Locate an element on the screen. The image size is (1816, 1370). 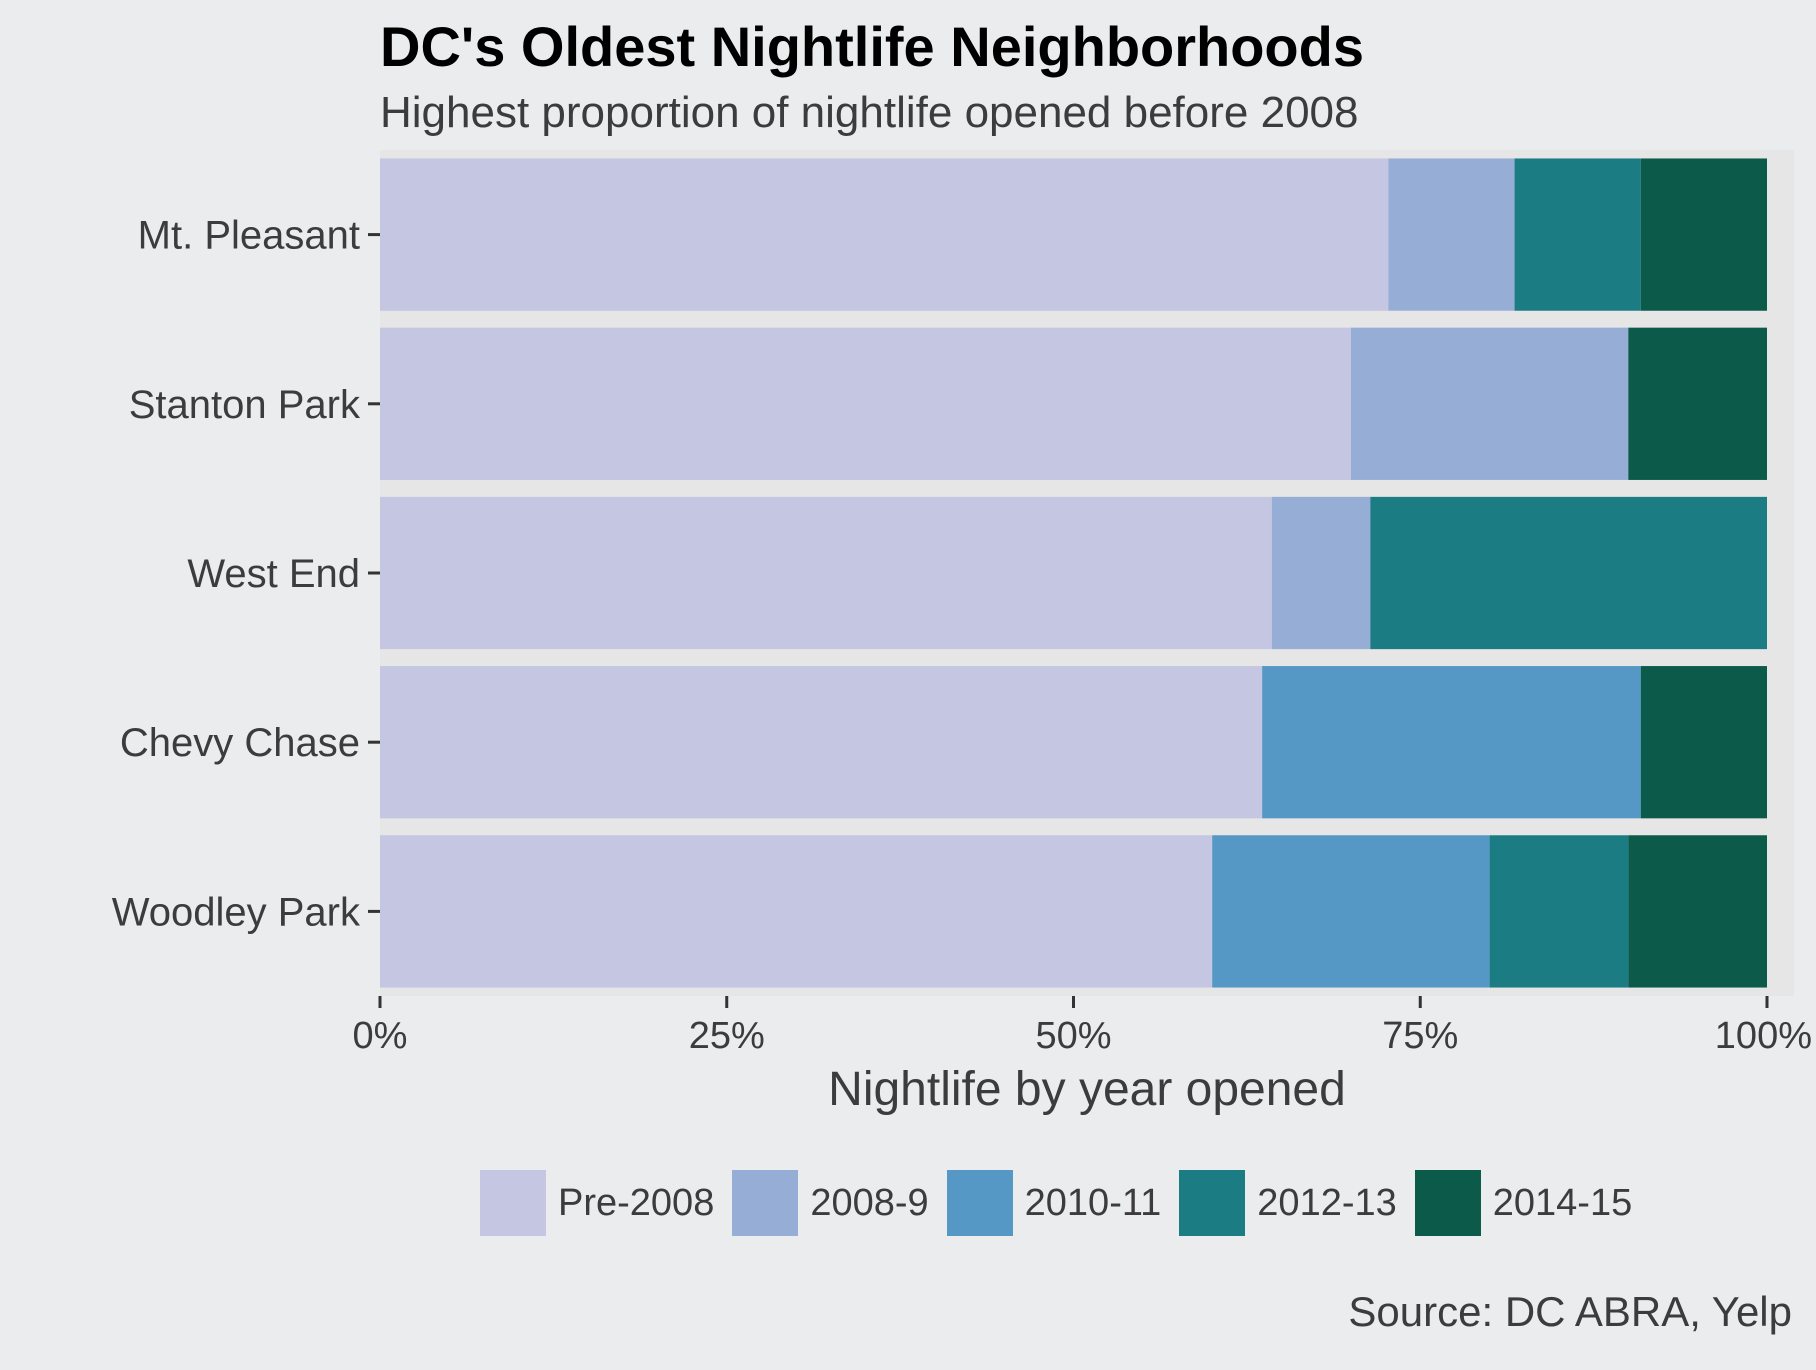
x-axis: 0% 25% 50% 75% 100% is located at coordinates (1082, 1026).